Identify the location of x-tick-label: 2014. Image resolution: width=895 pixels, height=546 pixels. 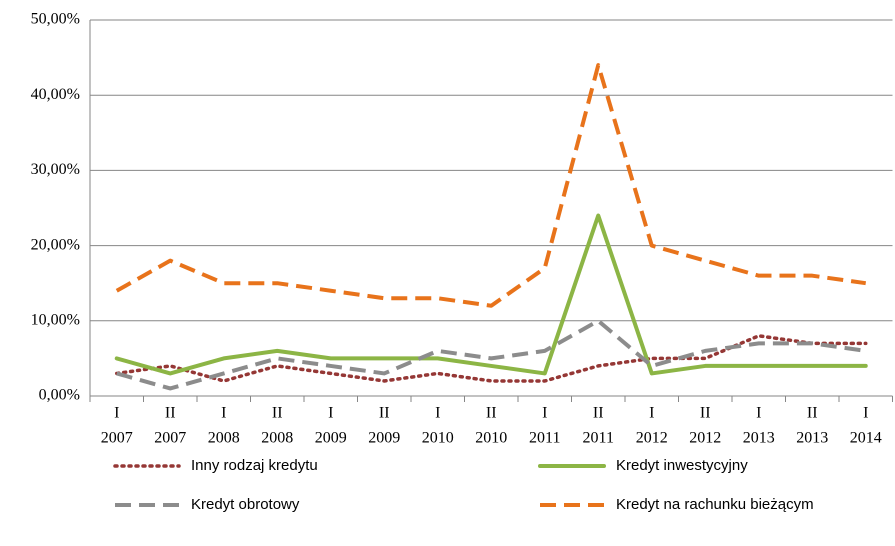
(866, 438).